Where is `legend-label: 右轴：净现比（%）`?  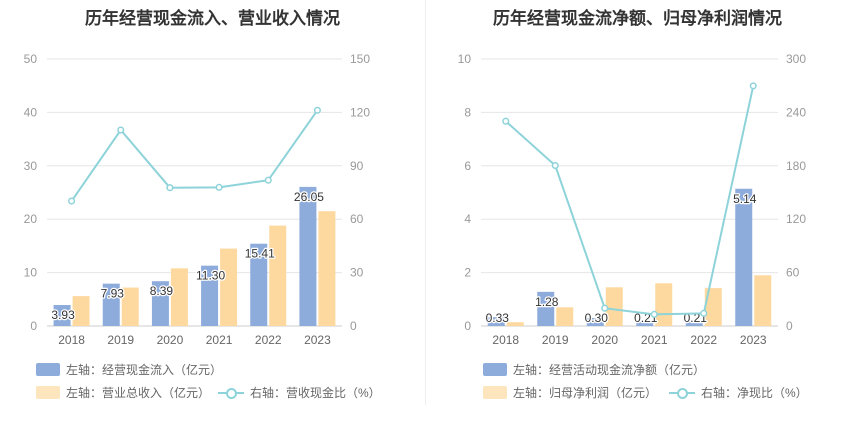 legend-label: 右轴：净现比（%） is located at coordinates (754, 393).